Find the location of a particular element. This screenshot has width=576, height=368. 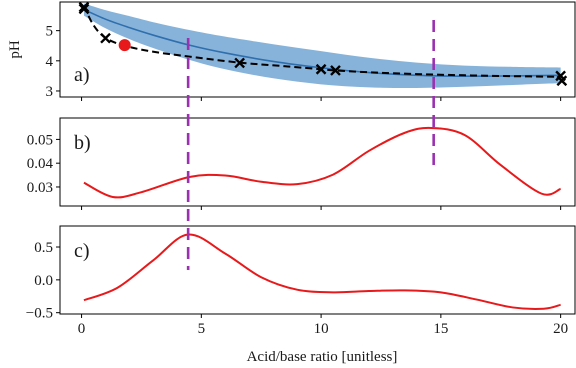

panel-1-y-axis-label: pH is located at coordinates (15, 49).